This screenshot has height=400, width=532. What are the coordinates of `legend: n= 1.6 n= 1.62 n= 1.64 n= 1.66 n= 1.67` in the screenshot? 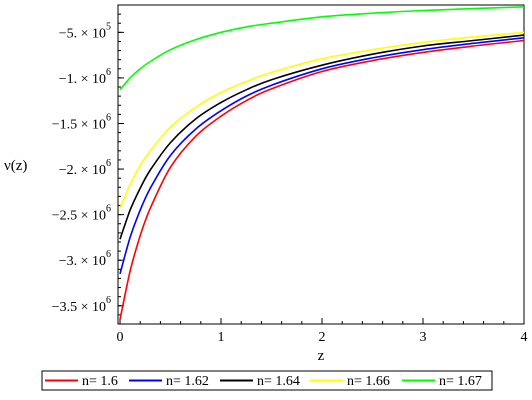 It's located at (267, 380).